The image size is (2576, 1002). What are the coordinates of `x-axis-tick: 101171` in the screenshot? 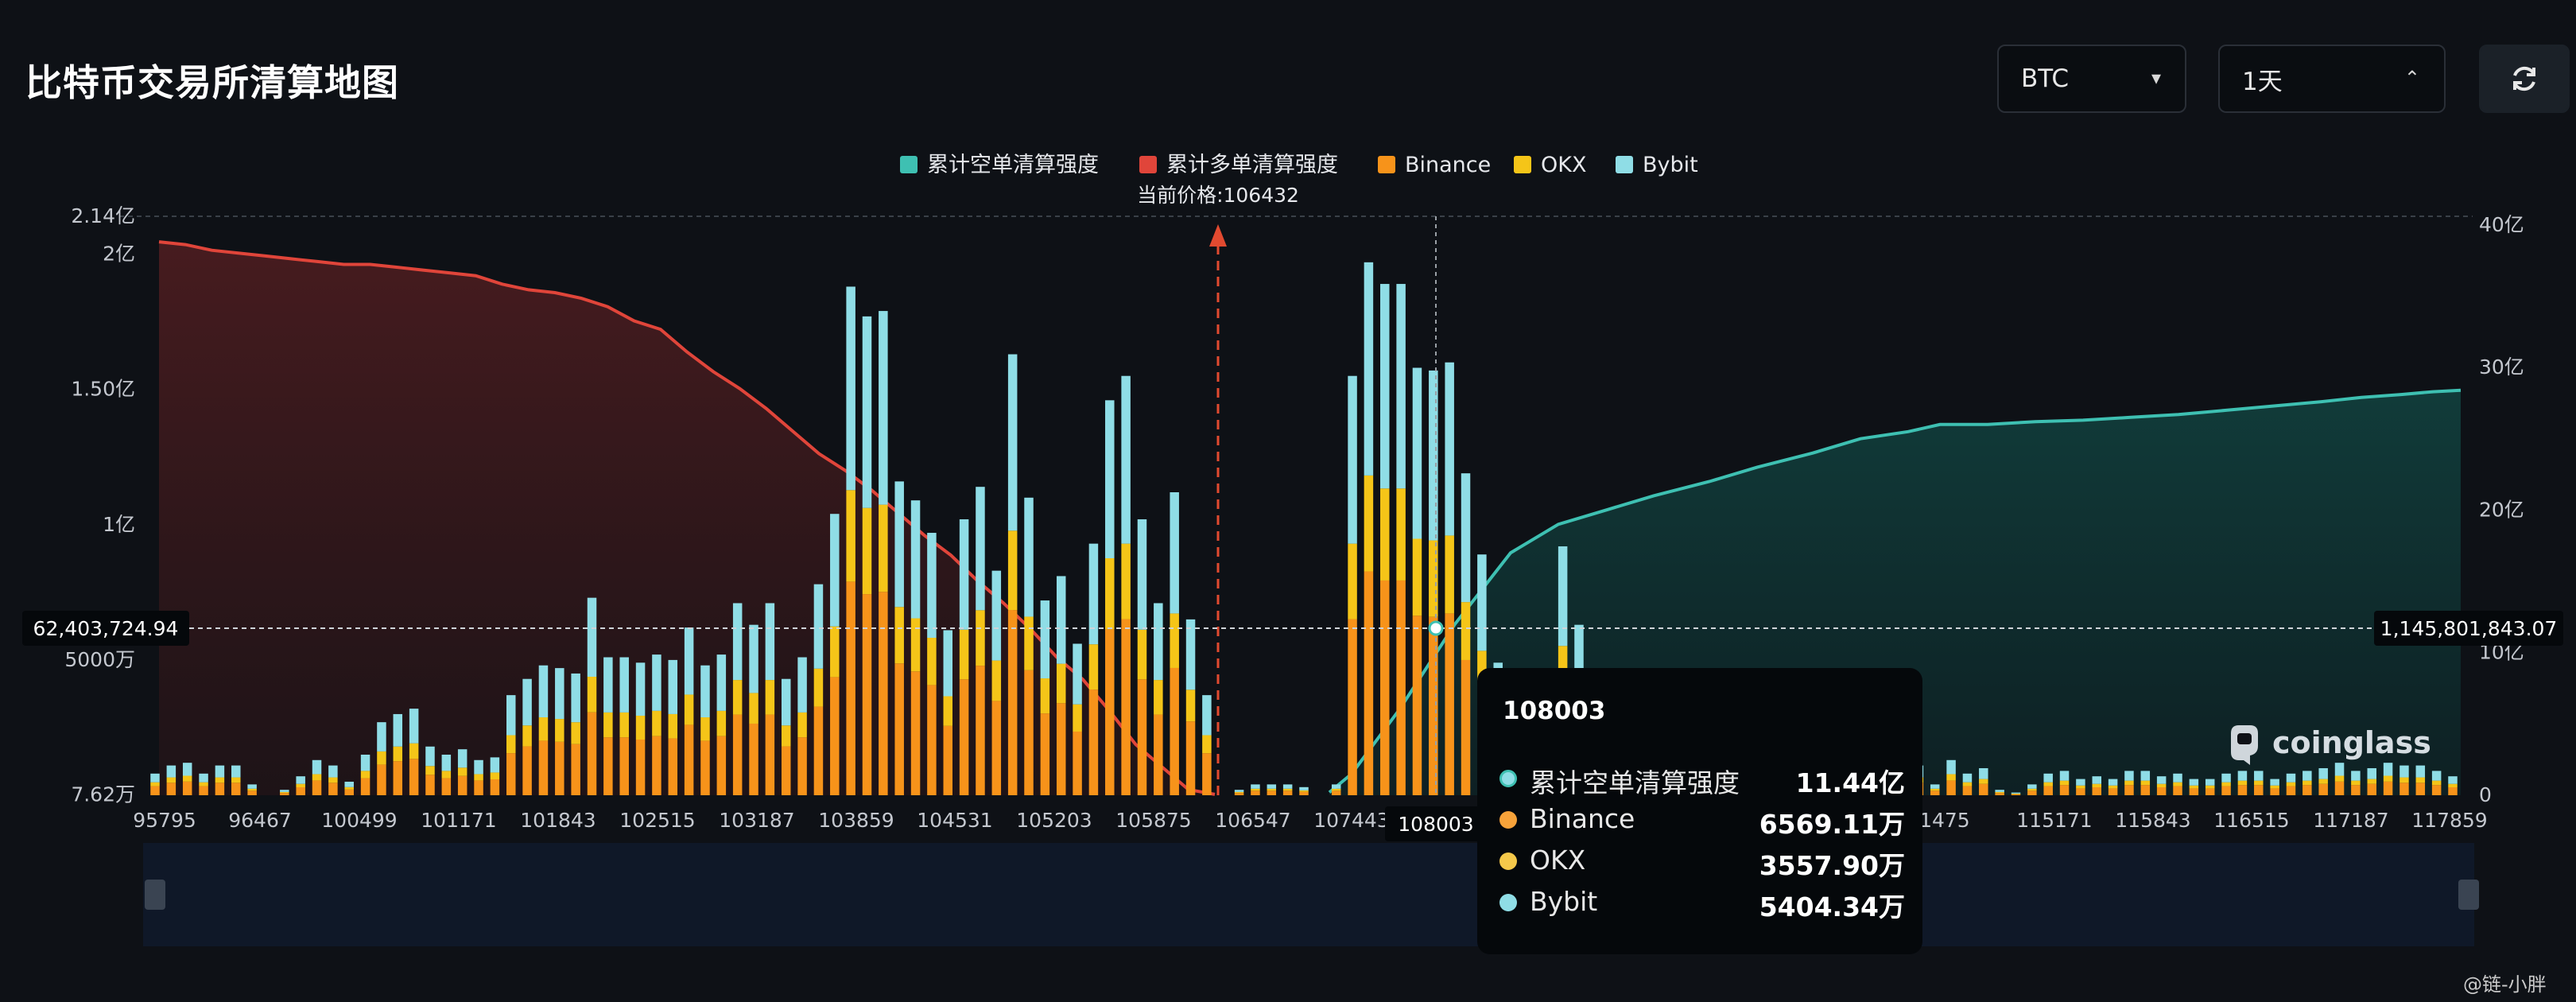 It's located at (459, 820).